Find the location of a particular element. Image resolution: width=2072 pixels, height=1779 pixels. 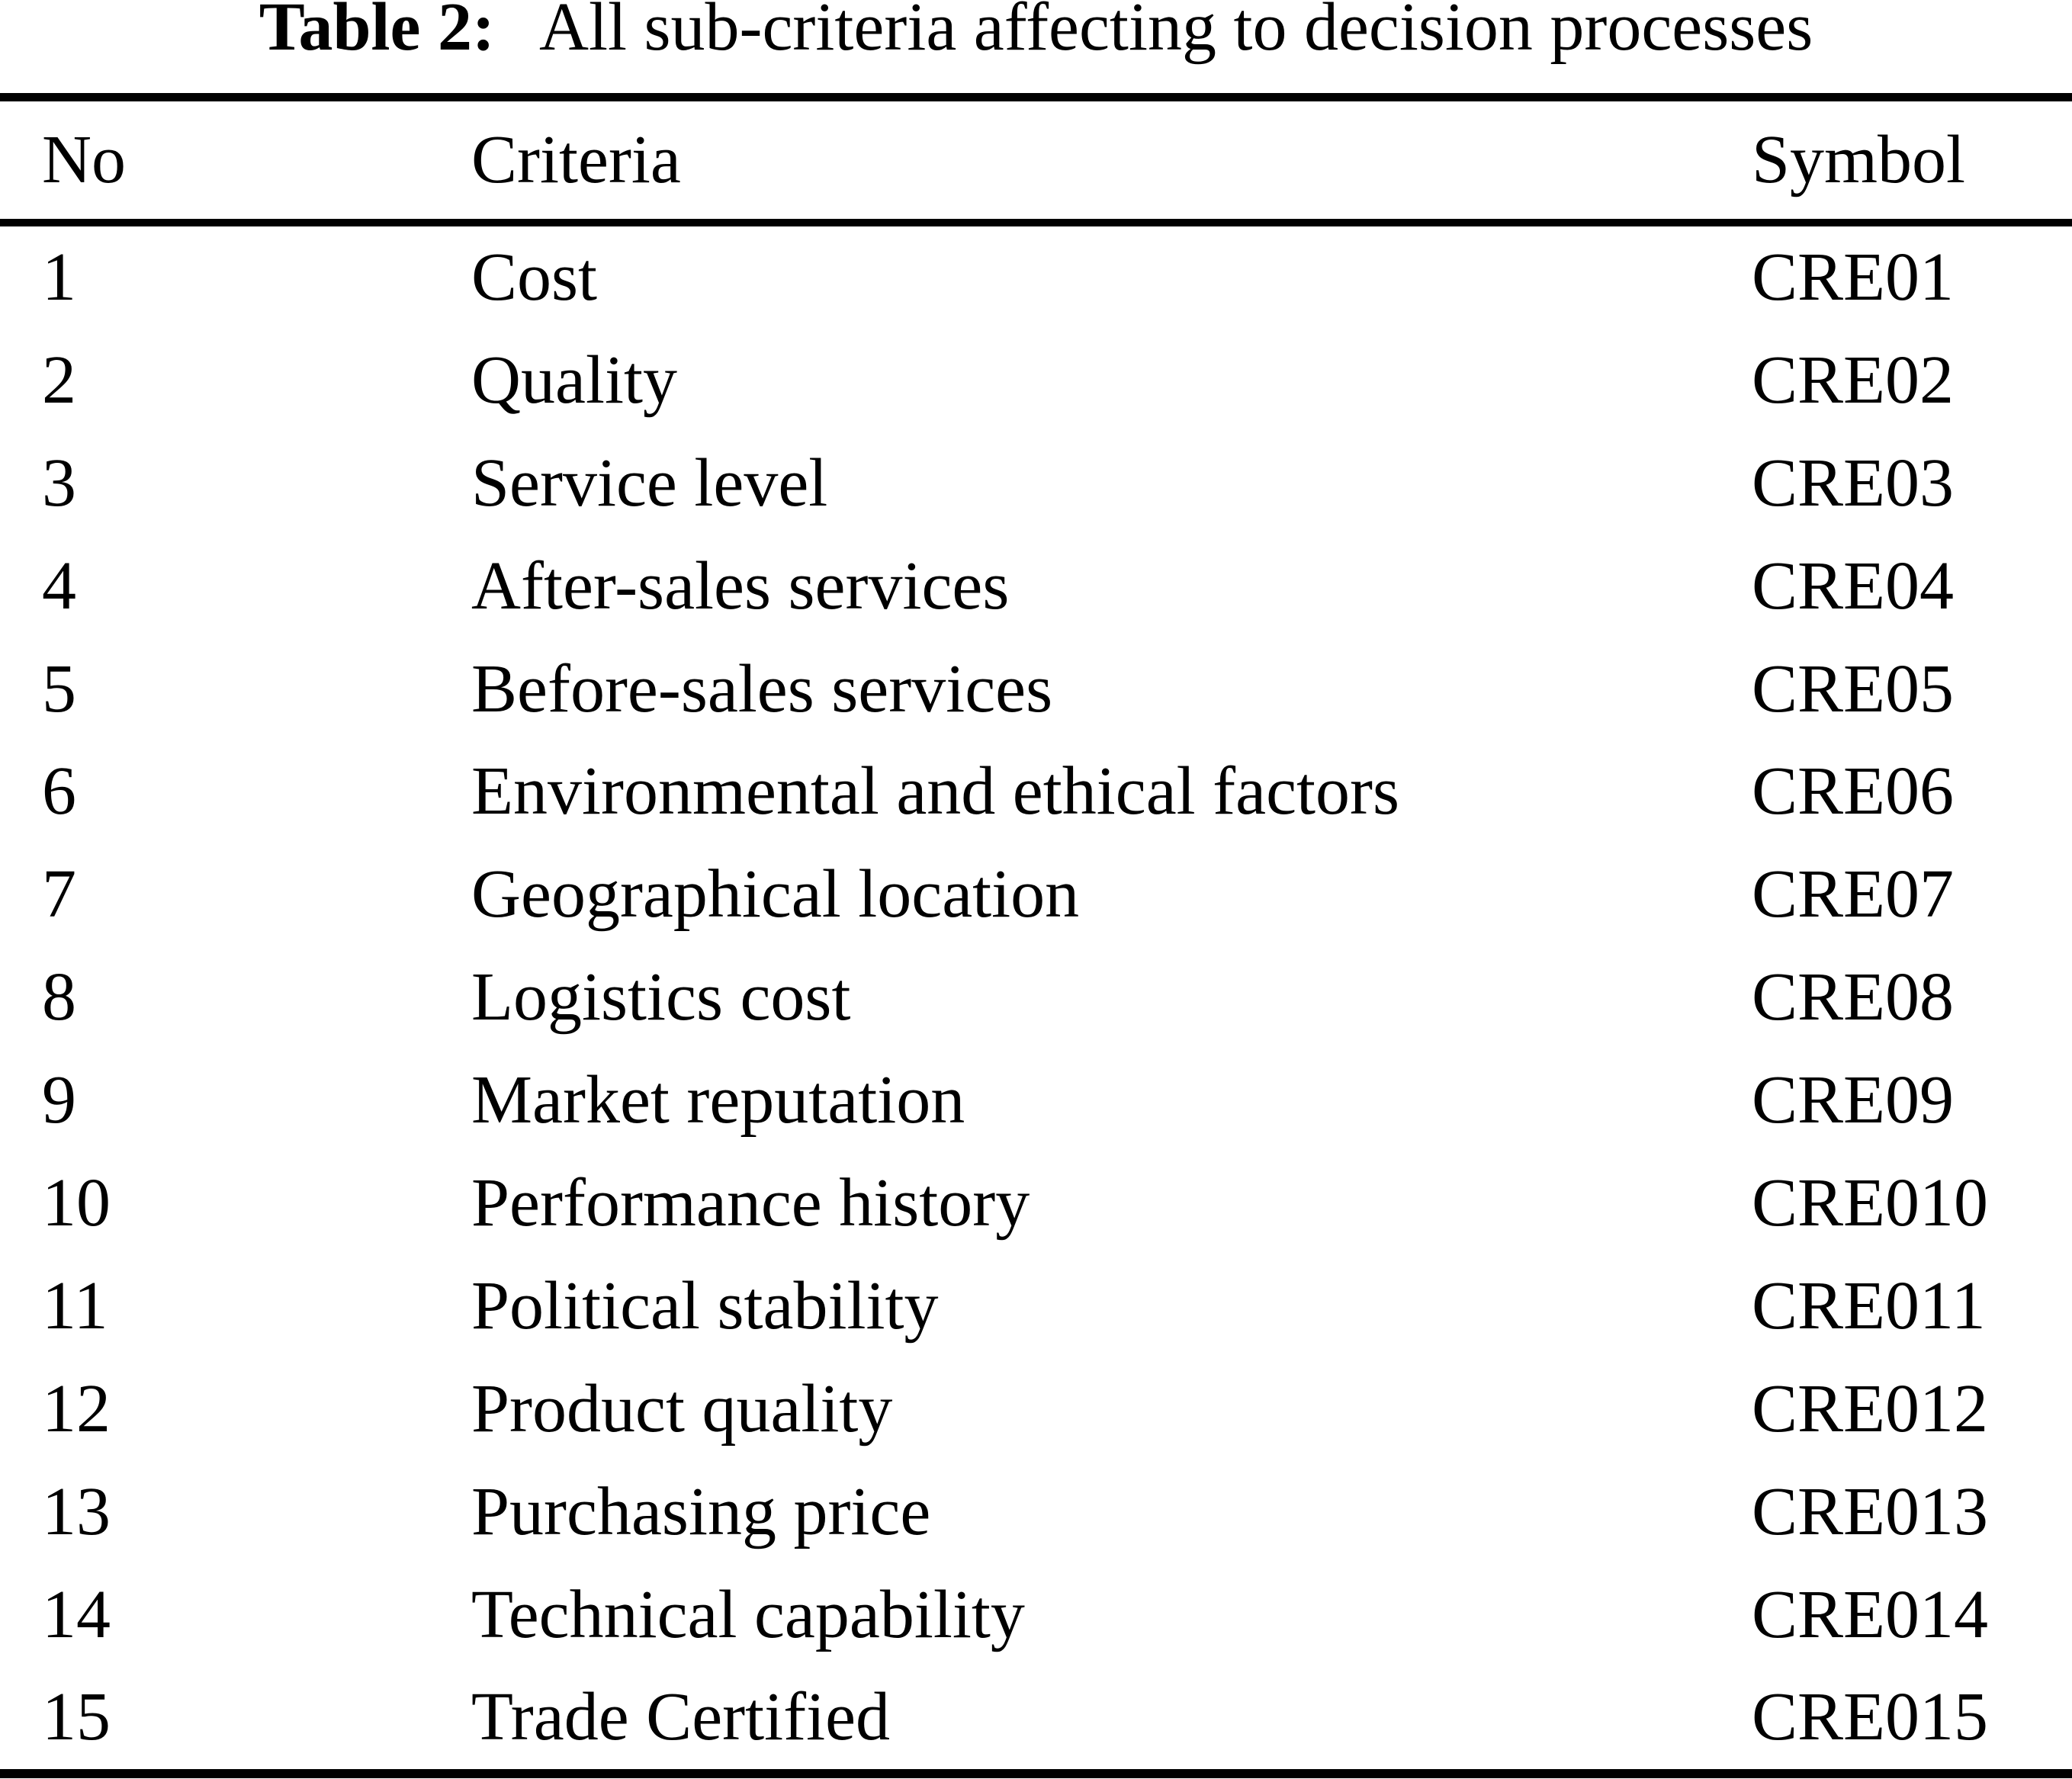

cell-criteria: Technical capability is located at coordinates (748, 1614).